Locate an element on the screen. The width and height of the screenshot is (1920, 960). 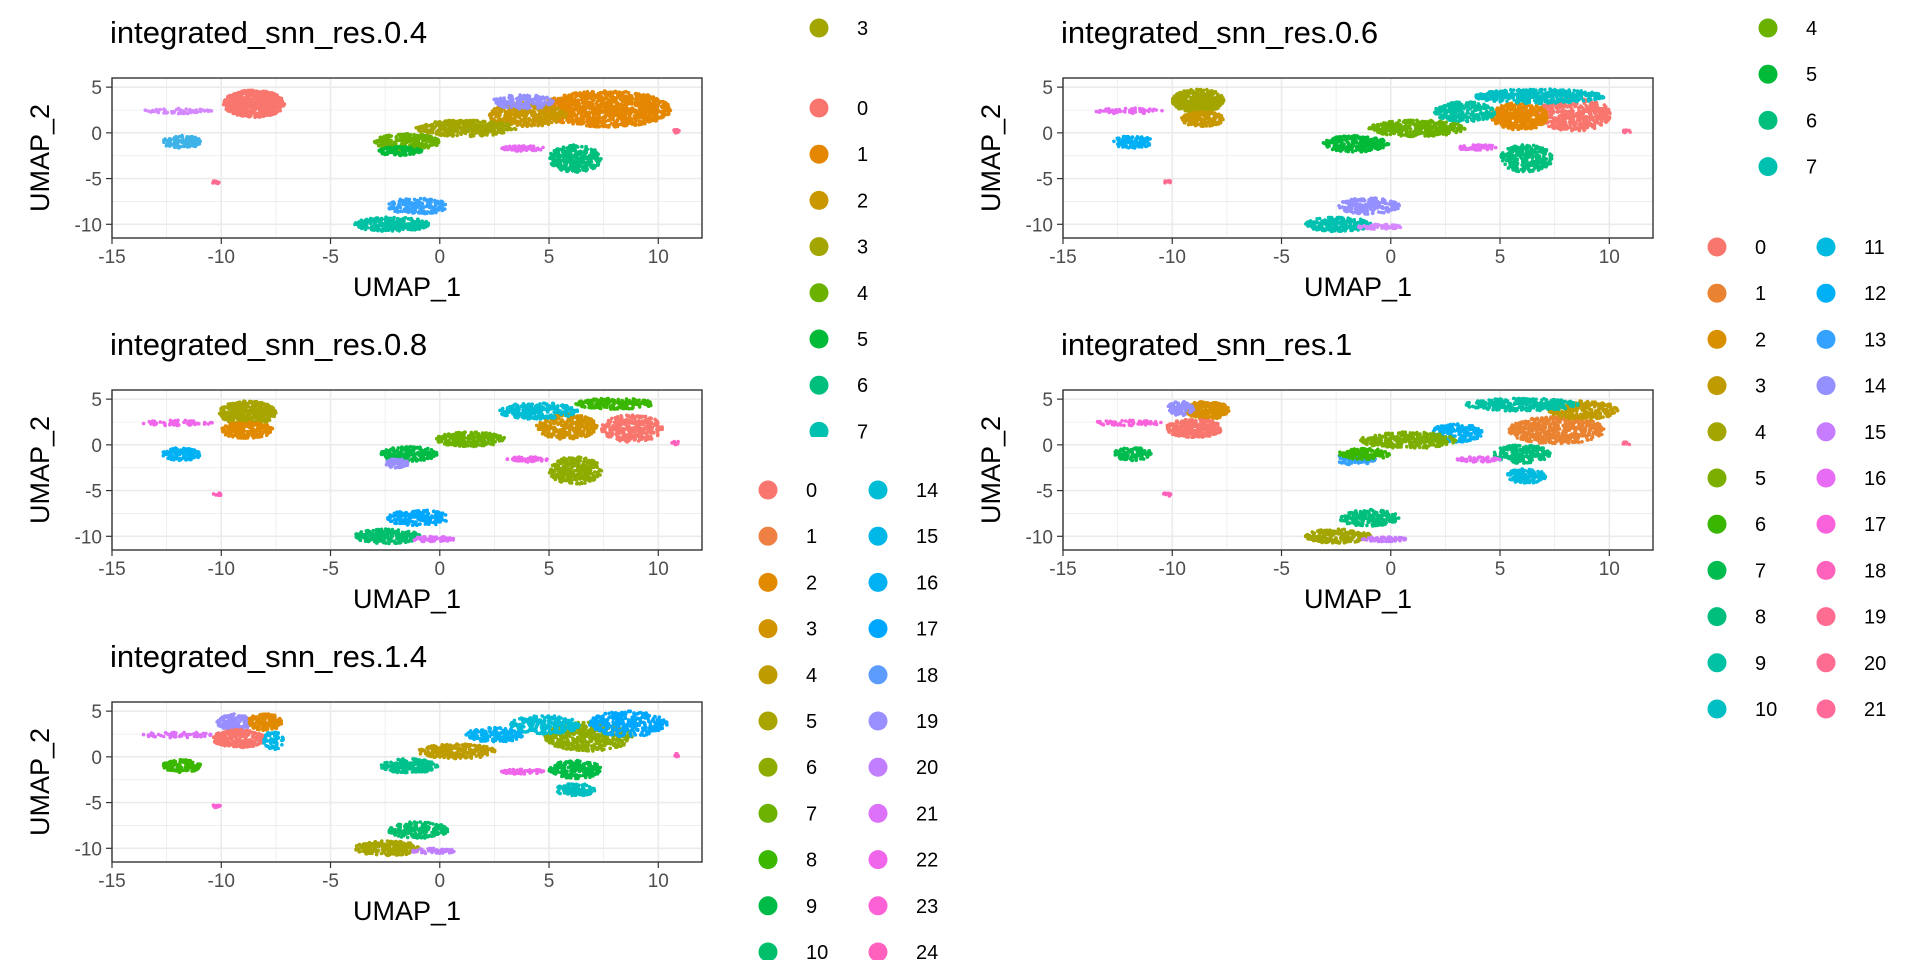
x-tick-label: 0 is located at coordinates (439, 257).